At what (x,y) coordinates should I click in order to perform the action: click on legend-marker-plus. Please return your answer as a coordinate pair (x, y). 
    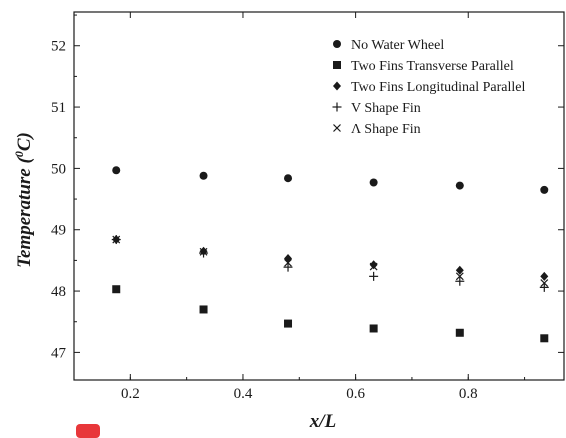
    Looking at the image, I should click on (337, 107).